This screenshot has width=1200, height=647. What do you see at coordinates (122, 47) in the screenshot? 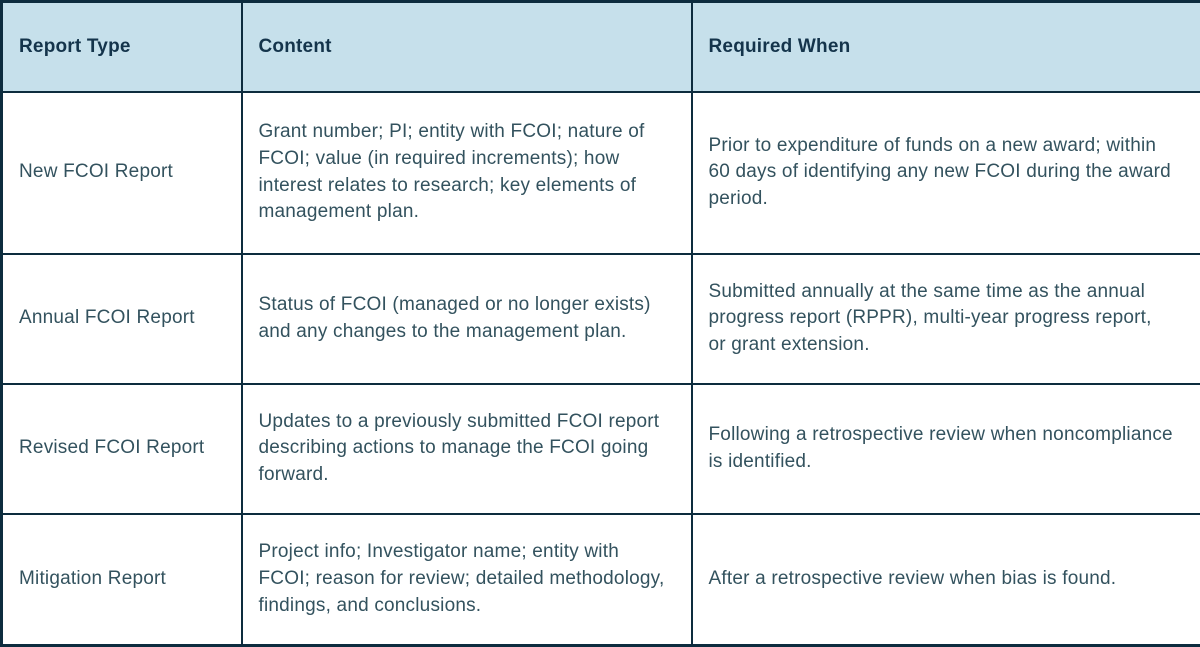
I see `column-header-report-type: Report Type` at bounding box center [122, 47].